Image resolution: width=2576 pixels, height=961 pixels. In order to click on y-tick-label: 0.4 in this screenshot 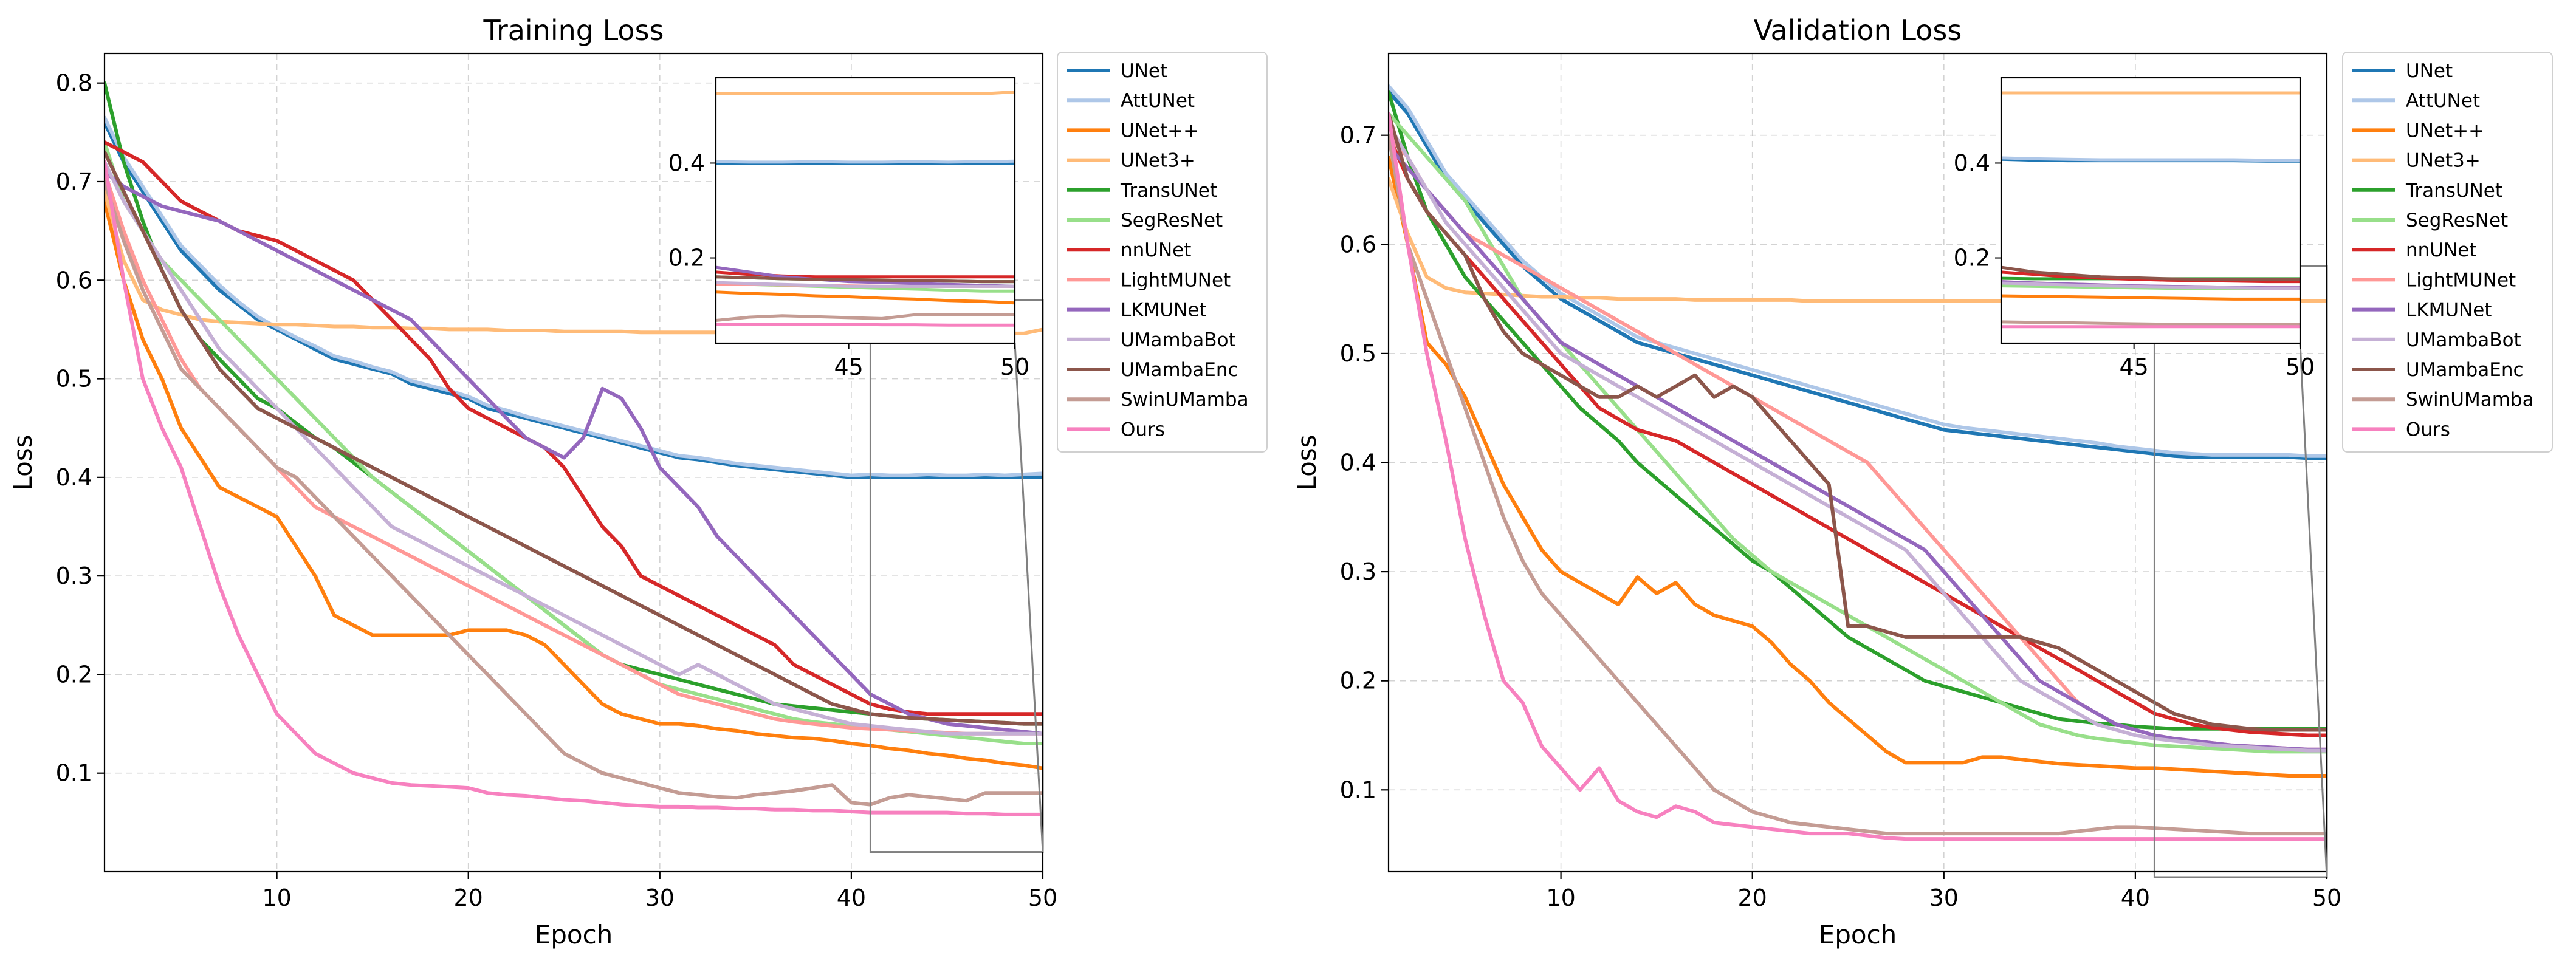, I will do `click(74, 477)`.